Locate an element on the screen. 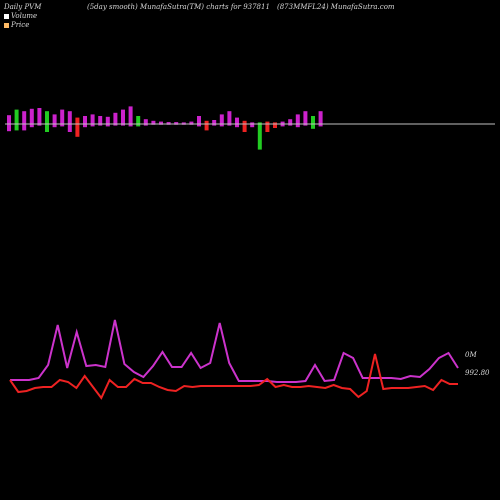  price-line is located at coordinates (233, 376).